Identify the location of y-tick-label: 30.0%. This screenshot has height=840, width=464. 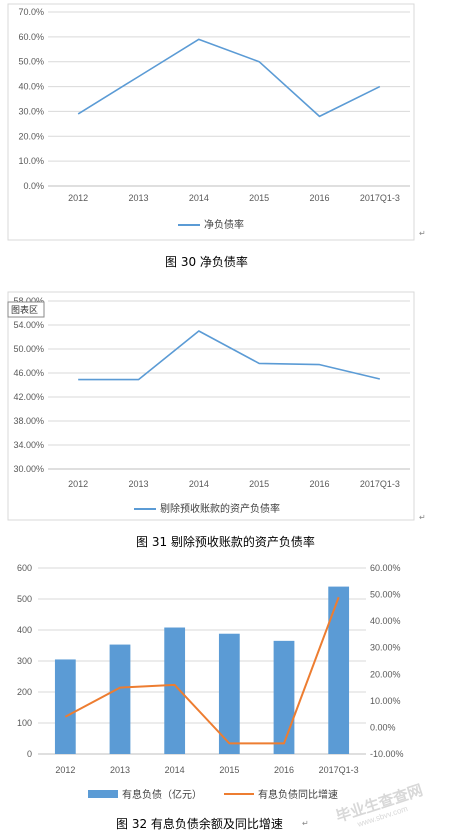
(31, 111).